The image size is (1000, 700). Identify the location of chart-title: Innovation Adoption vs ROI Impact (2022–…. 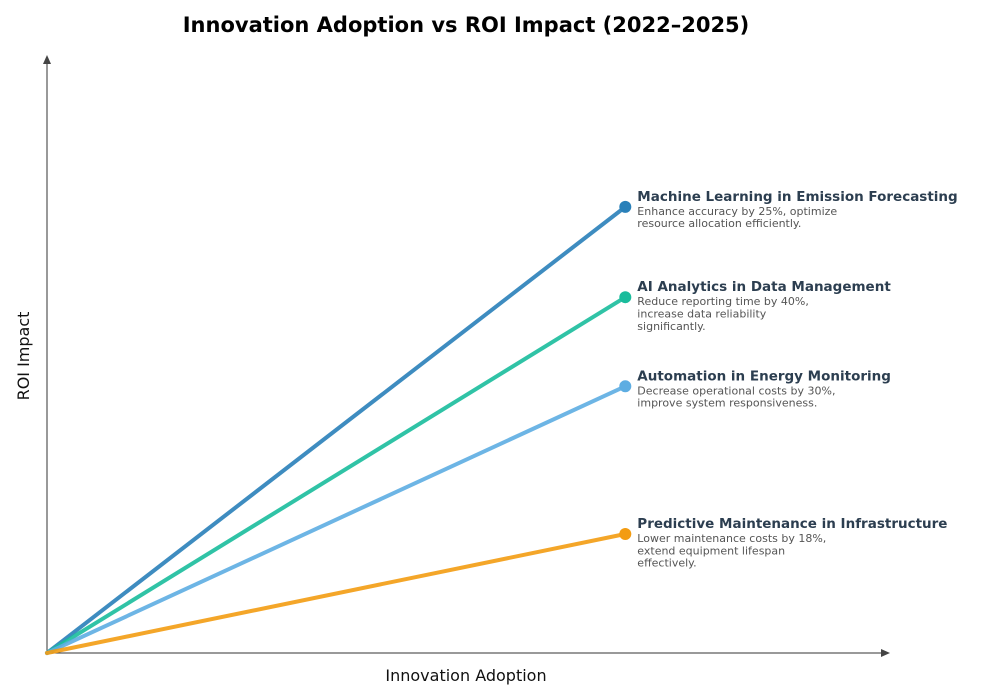
(466, 25).